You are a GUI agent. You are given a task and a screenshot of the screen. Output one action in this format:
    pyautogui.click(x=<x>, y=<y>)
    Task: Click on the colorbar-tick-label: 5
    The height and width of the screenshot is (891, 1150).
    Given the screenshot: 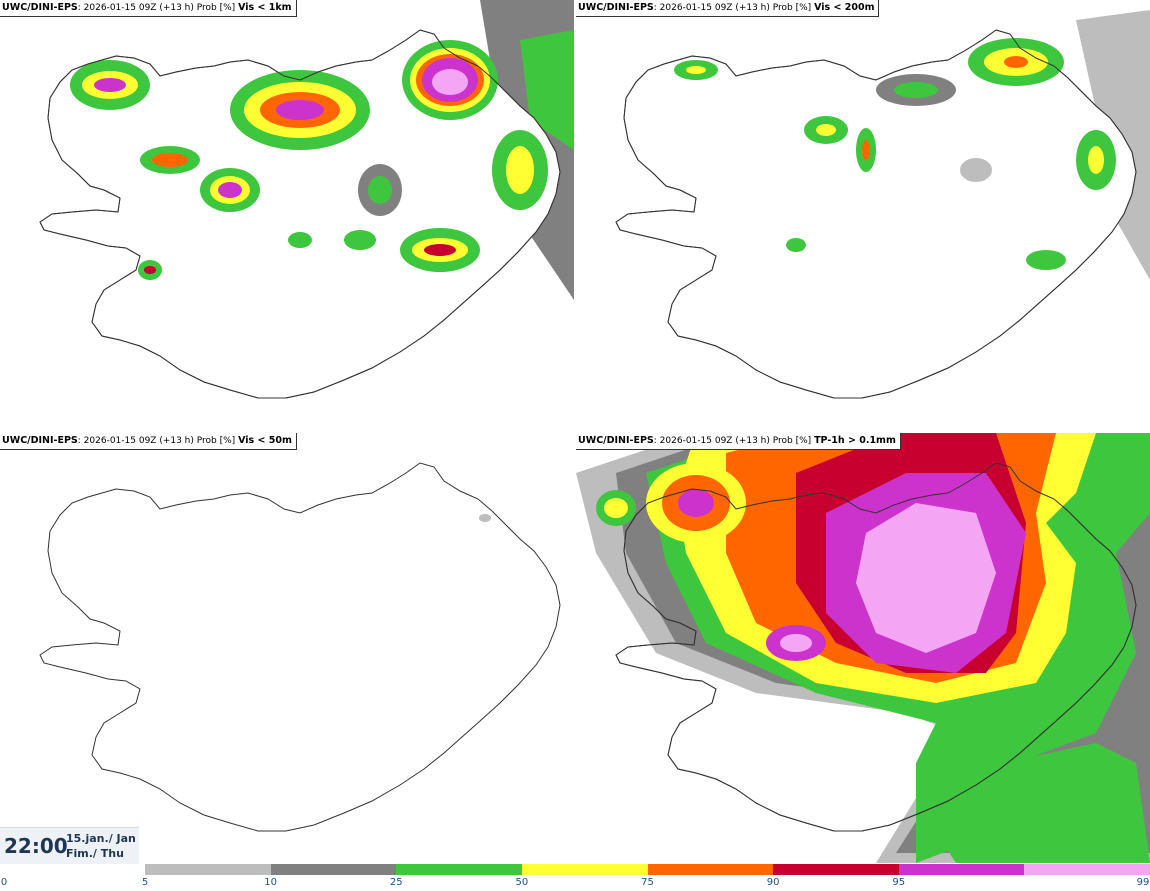 What is the action you would take?
    pyautogui.click(x=145, y=882)
    